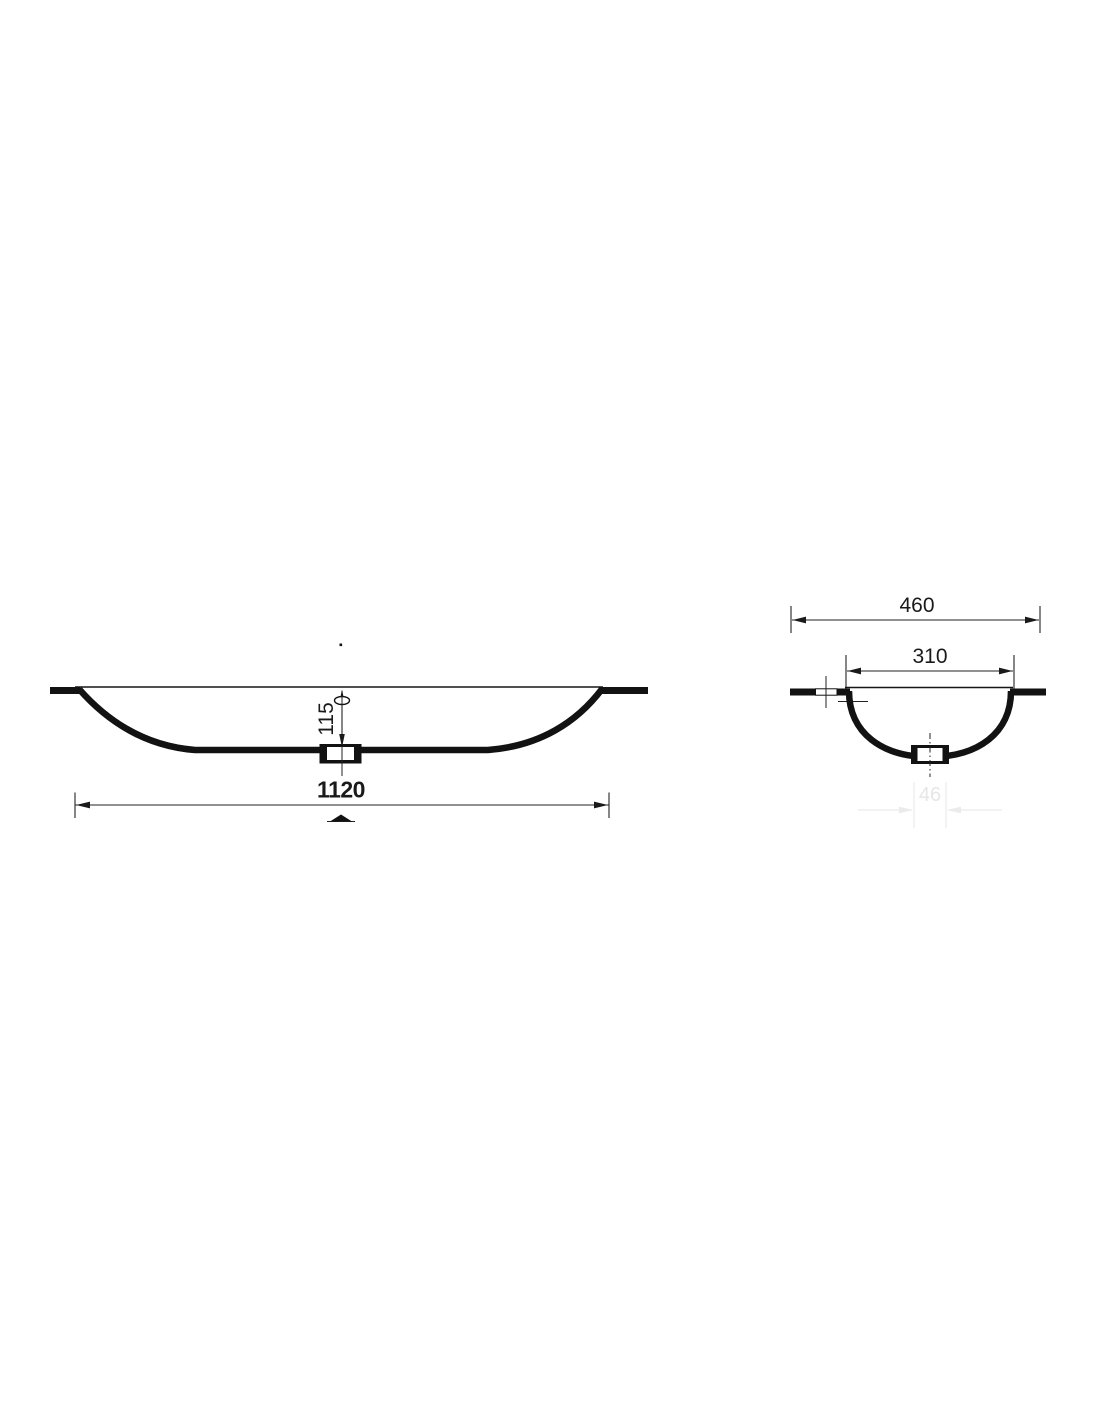  Describe the element at coordinates (1032, 620) in the screenshot. I see `outer-arrow-right-icon` at that location.